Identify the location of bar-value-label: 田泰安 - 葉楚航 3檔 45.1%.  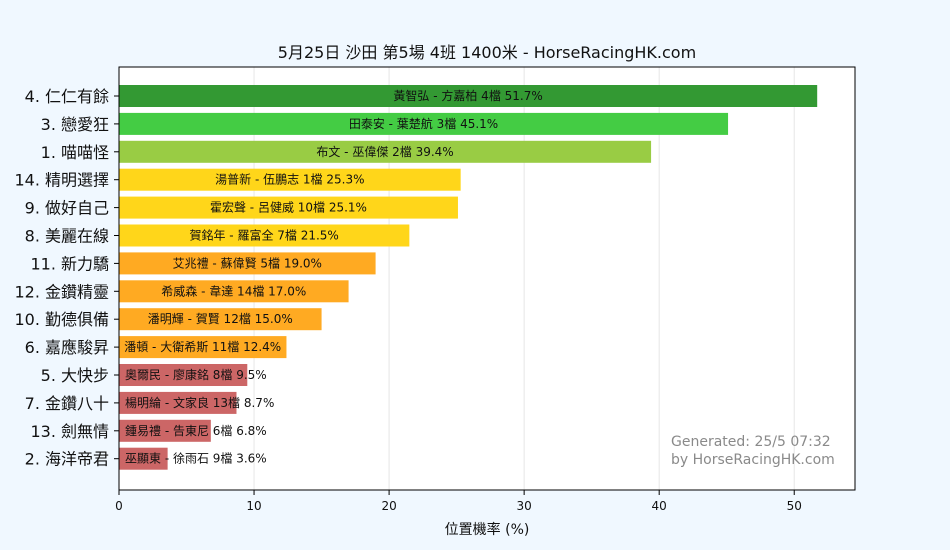
(423, 123).